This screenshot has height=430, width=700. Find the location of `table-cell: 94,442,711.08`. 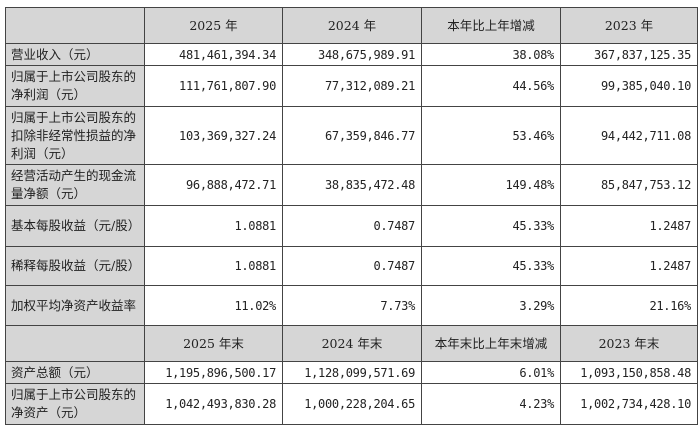

table-cell: 94,442,711.08 is located at coordinates (629, 135).